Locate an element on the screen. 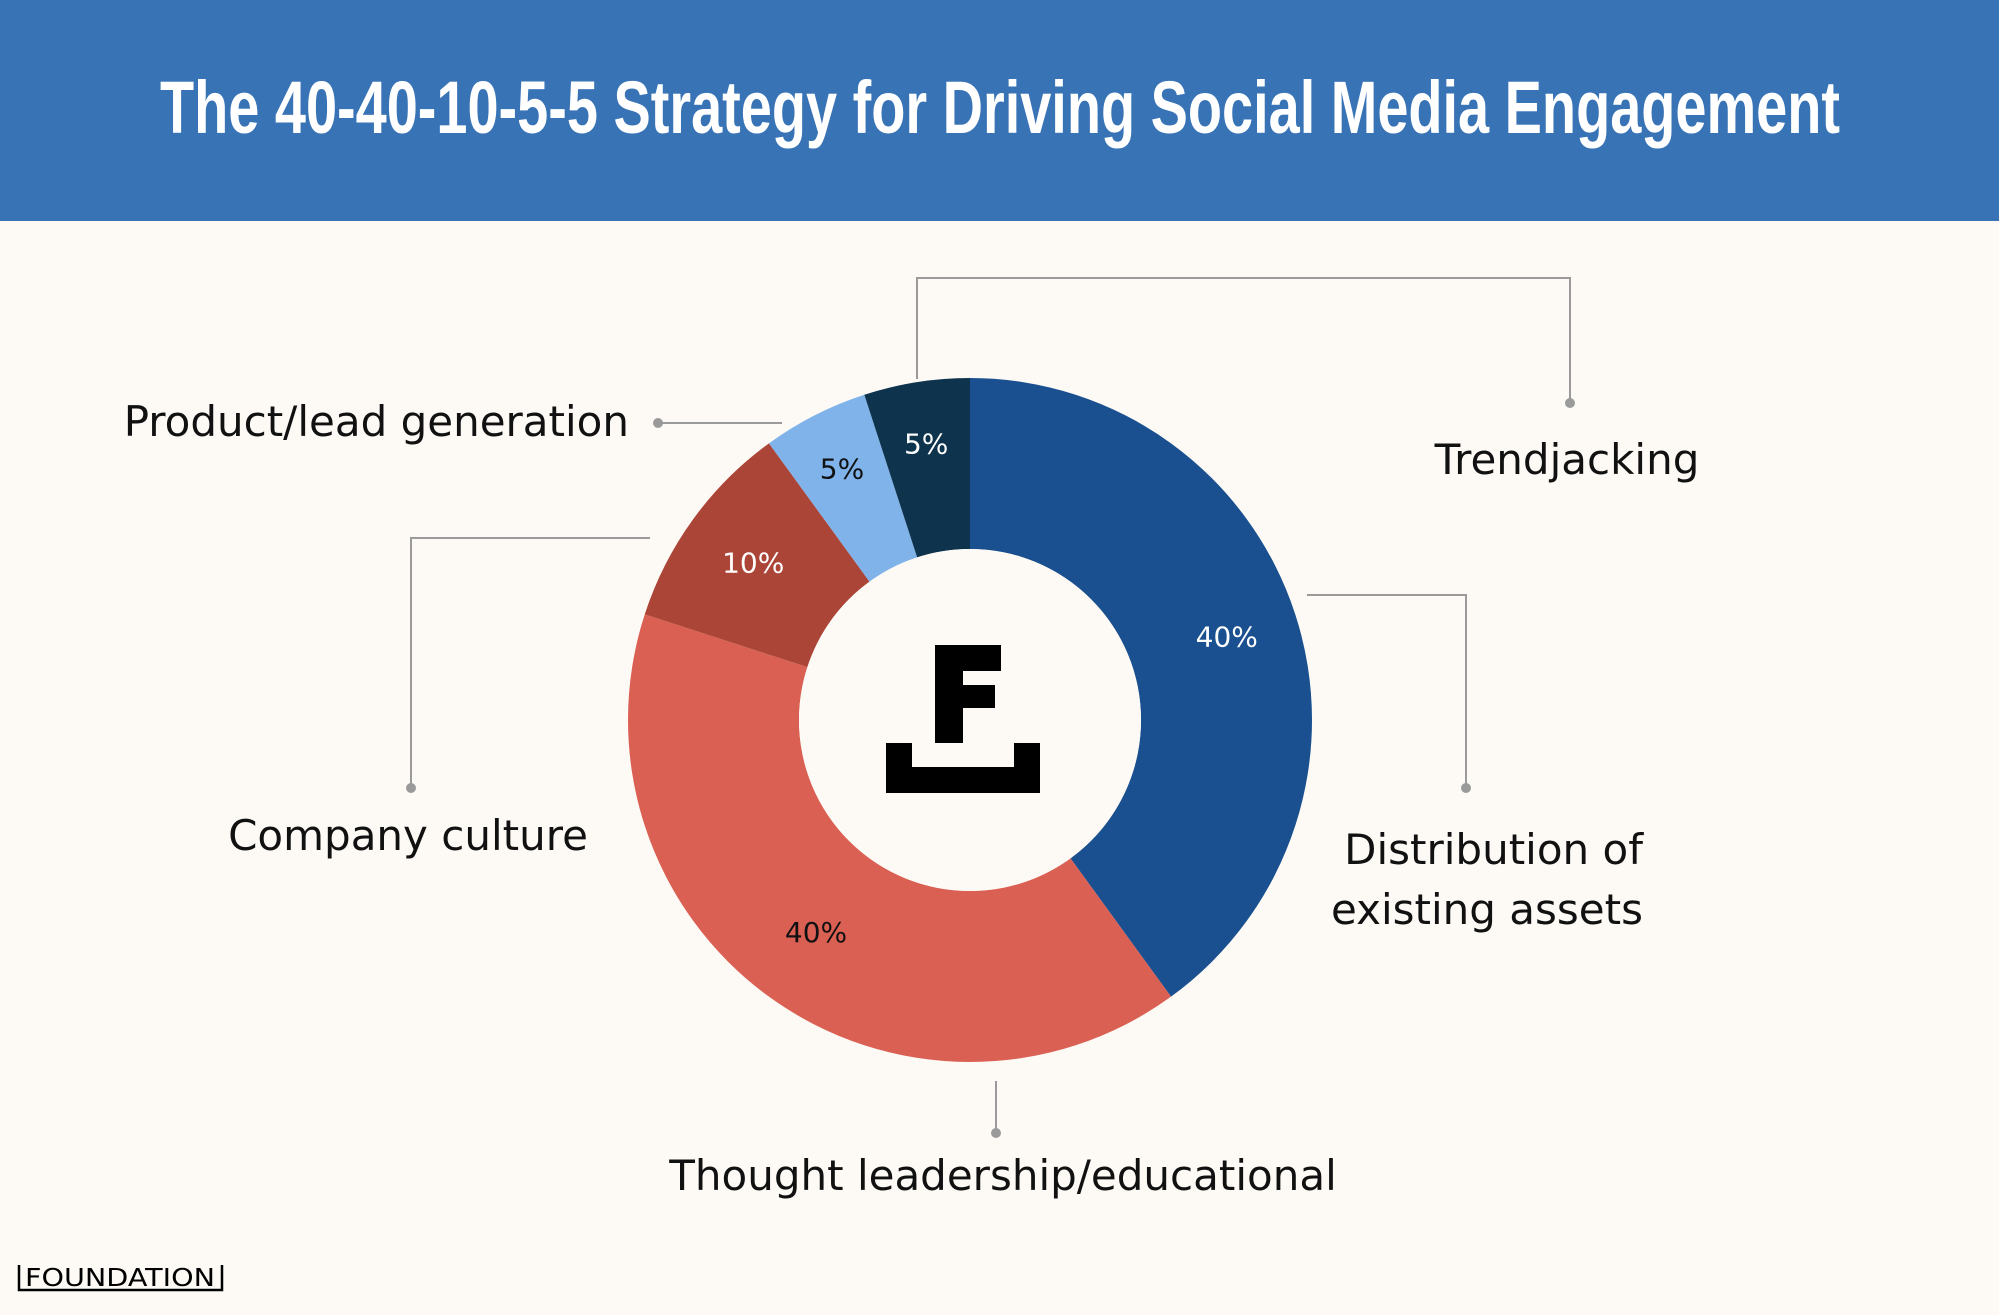 Image resolution: width=1999 pixels, height=1315 pixels. category-label-thought-leadership-educational: Thought leadership/educational is located at coordinates (1002, 1175).